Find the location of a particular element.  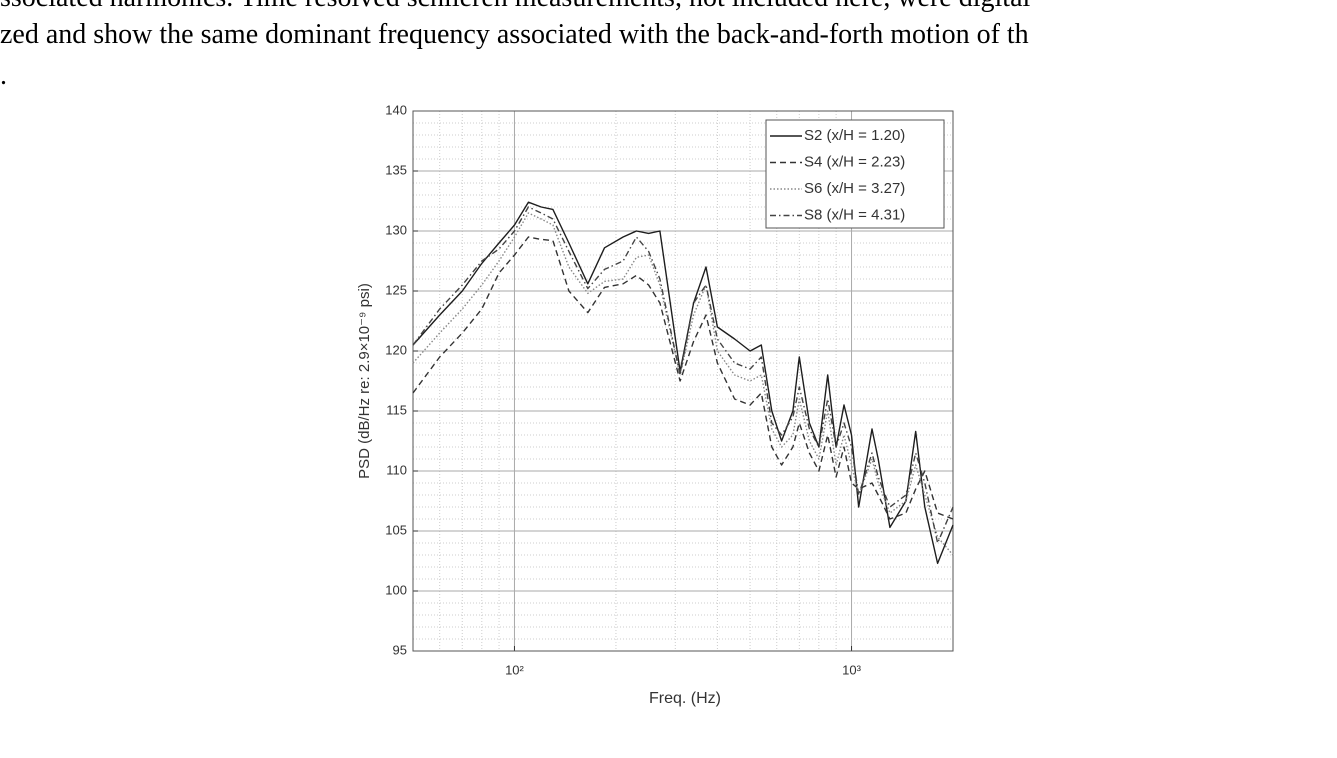

y-tick-label: 140 is located at coordinates (396, 109).